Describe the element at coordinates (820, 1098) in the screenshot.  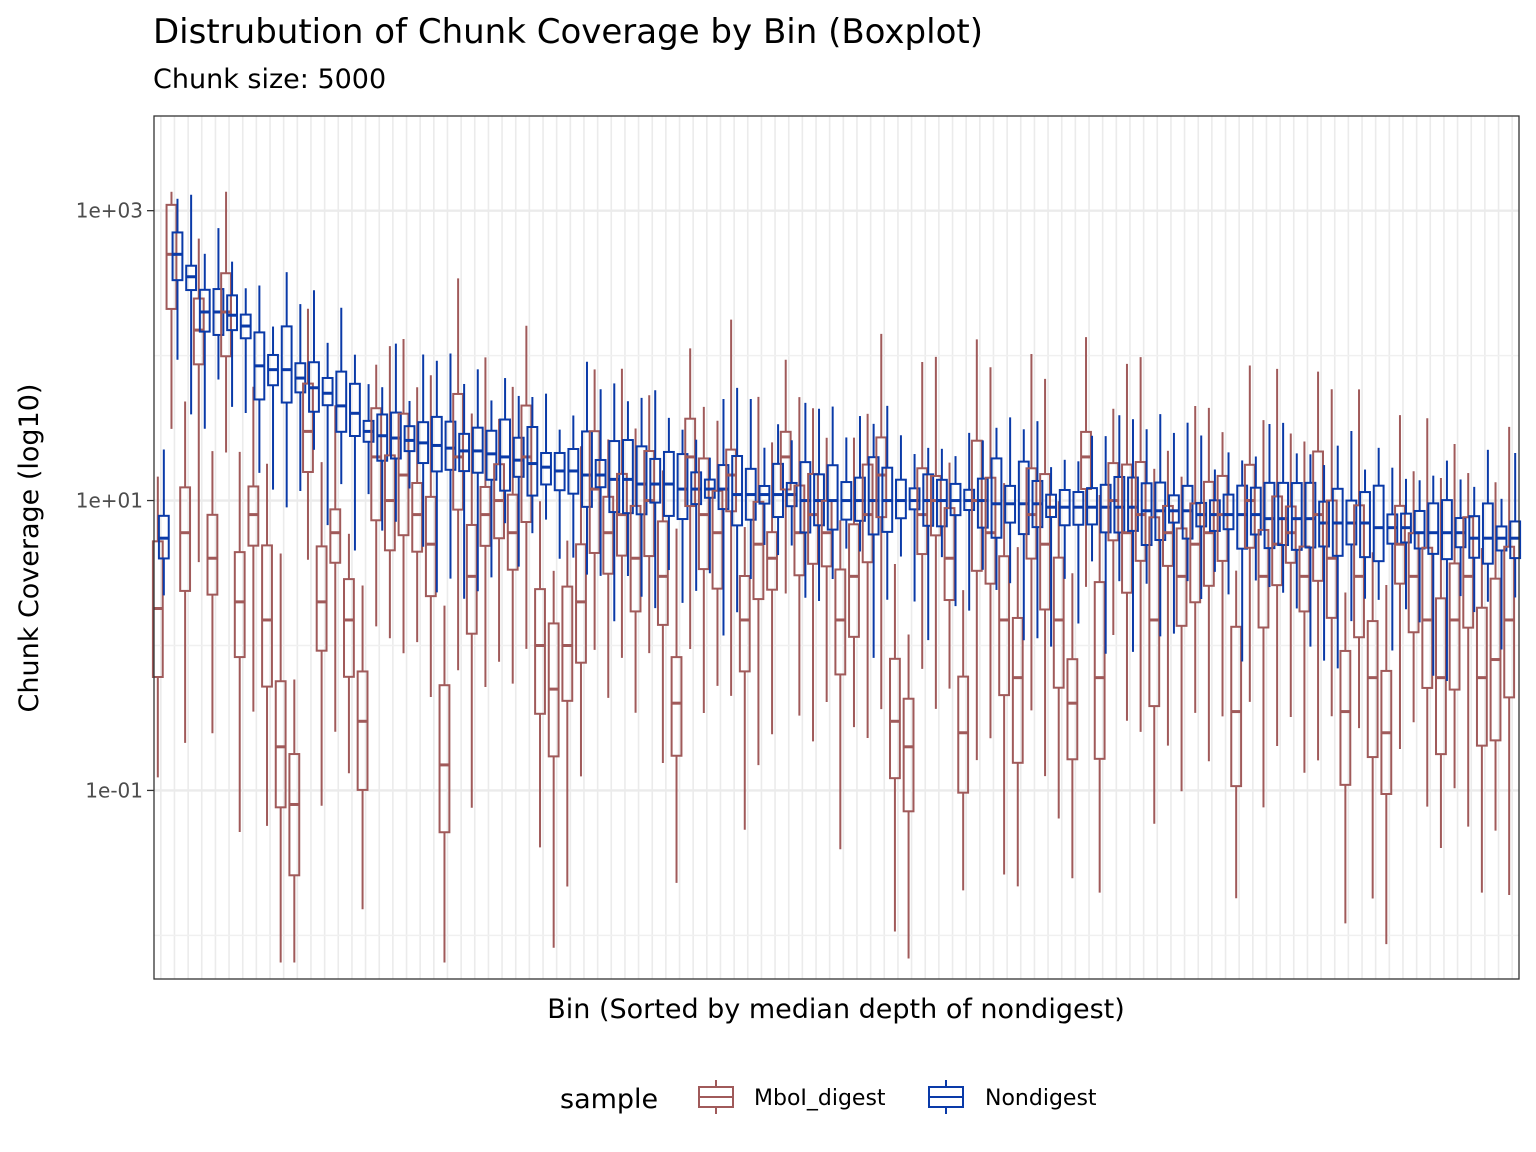
I see `legend-label-mboi-digest: MboI_digest` at that location.